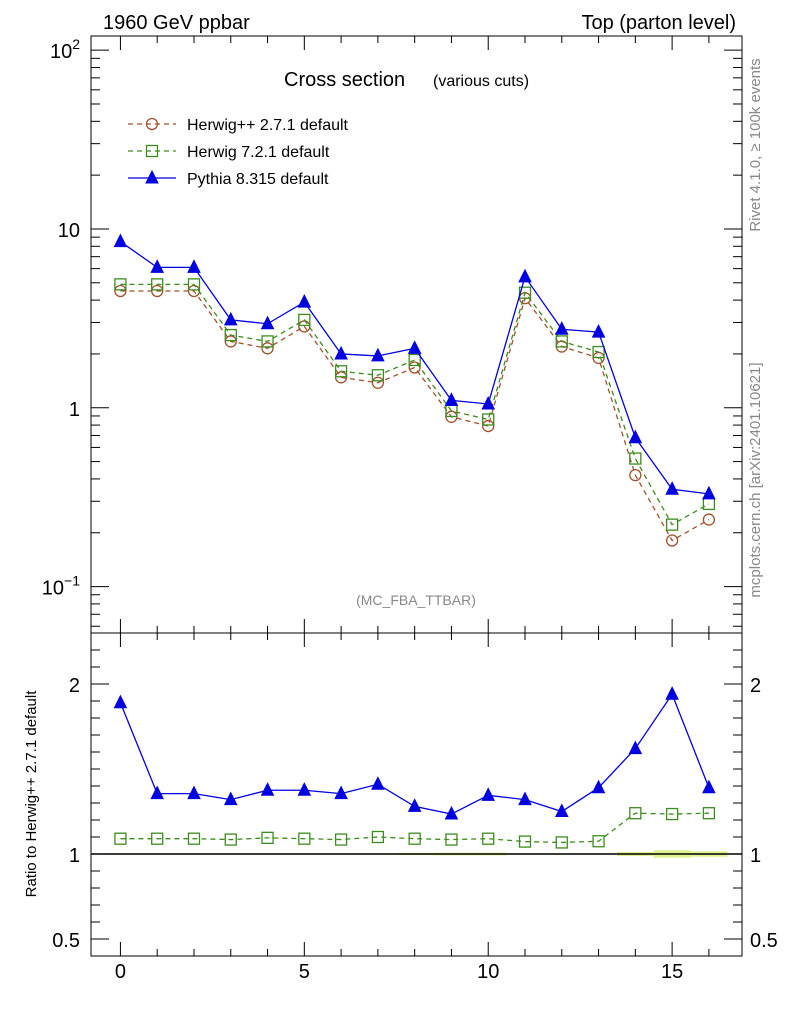 Image resolution: width=786 pixels, height=1024 pixels. What do you see at coordinates (176, 23) in the screenshot?
I see `header-left-label: 1960 GeV ppbar` at bounding box center [176, 23].